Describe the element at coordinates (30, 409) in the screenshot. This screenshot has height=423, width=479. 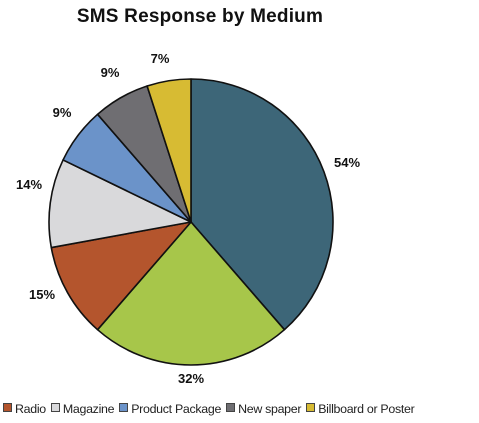
I see `legend-label: Radio` at that location.